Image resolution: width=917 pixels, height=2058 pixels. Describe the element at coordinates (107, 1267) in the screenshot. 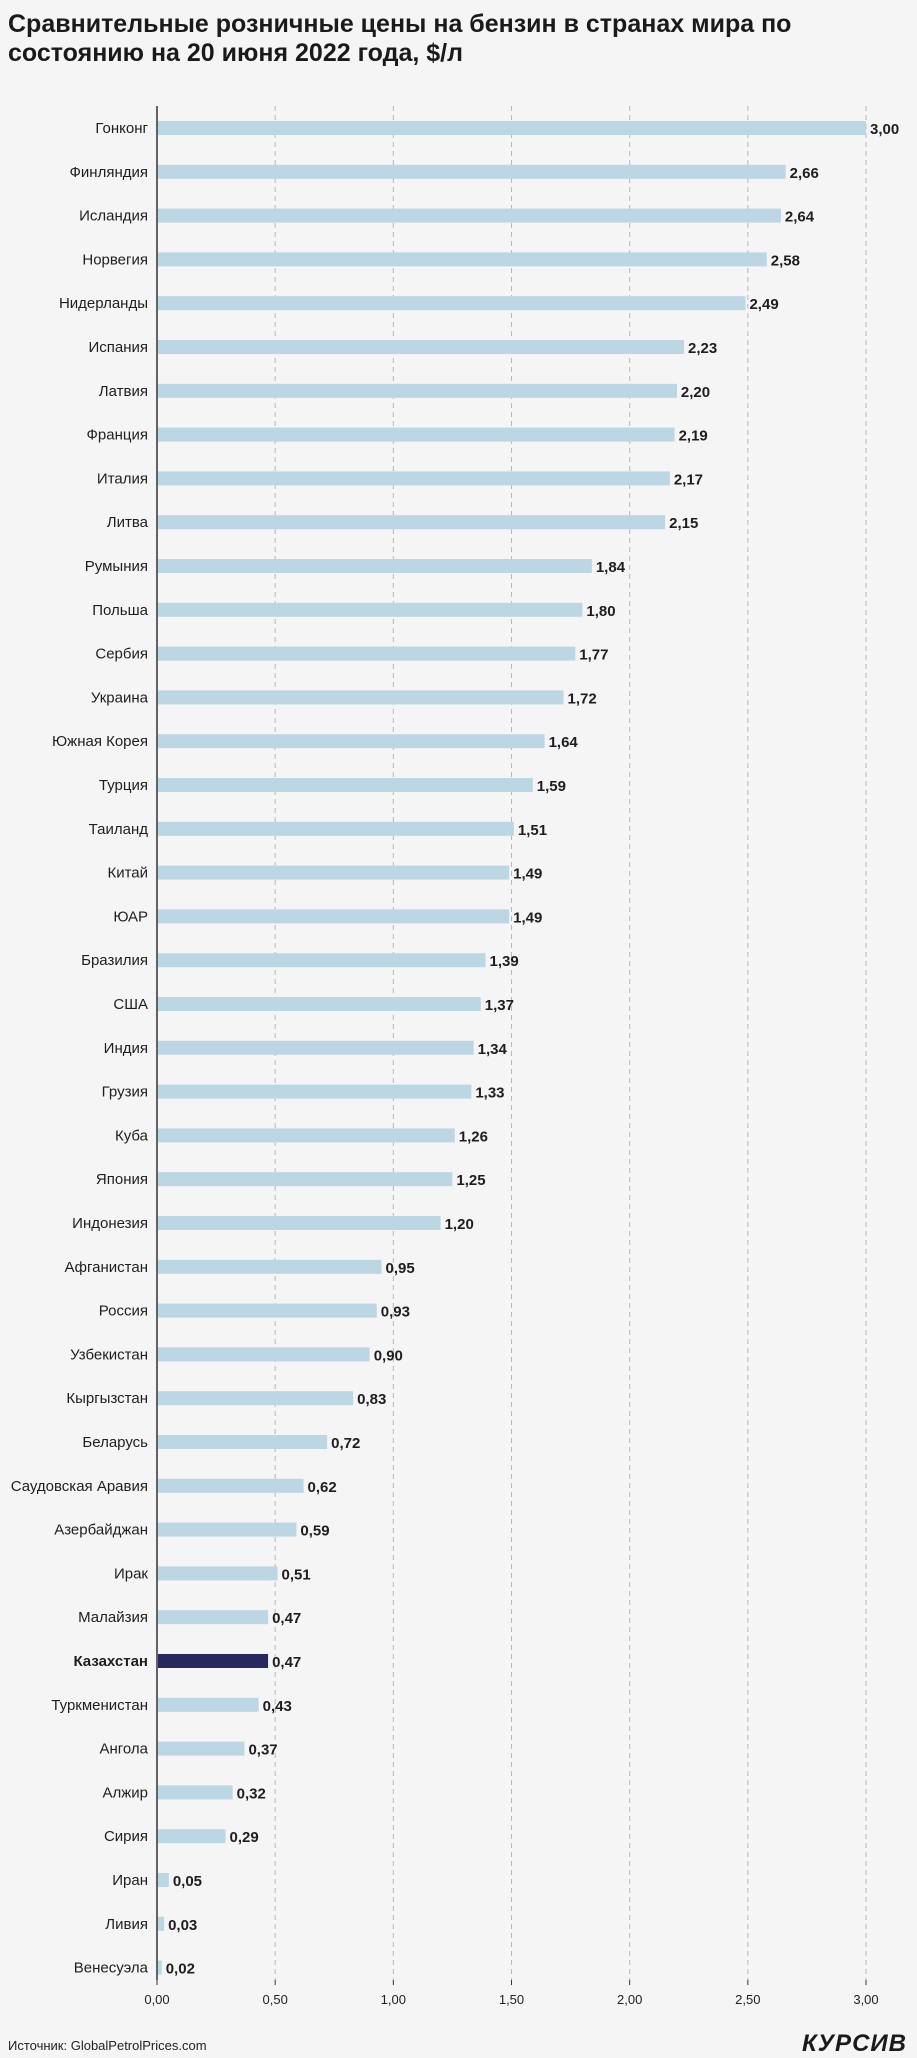

I see `category-label: Афганистан` at that location.